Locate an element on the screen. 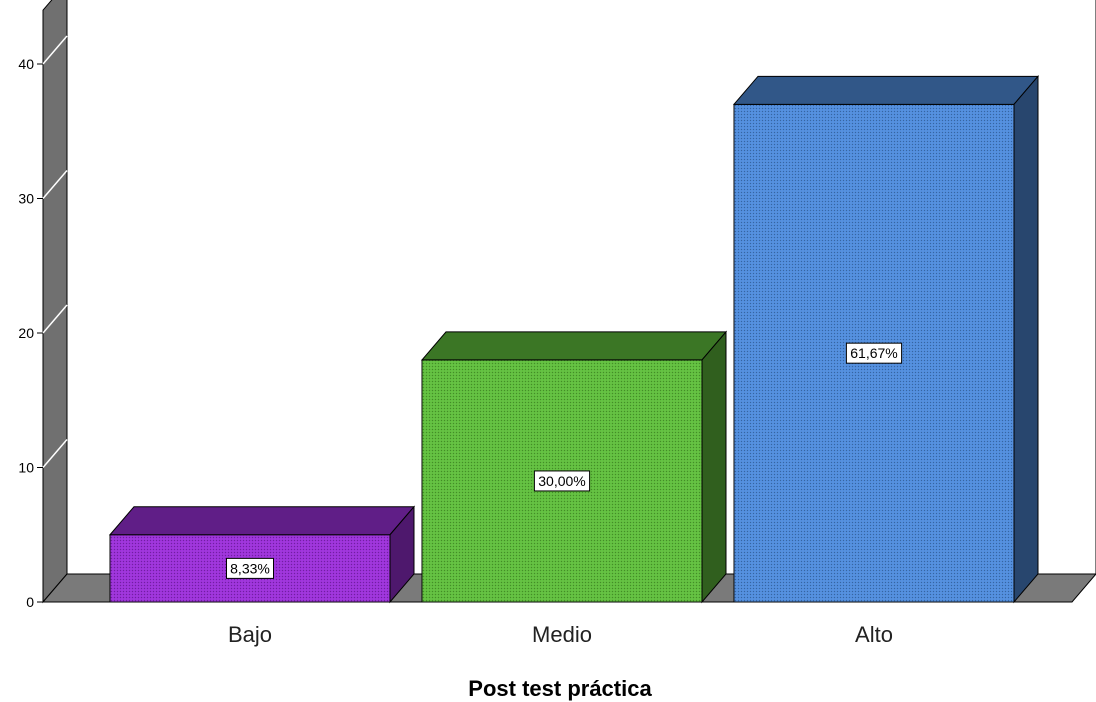  data-label-medio: 30,00% is located at coordinates (561, 481).